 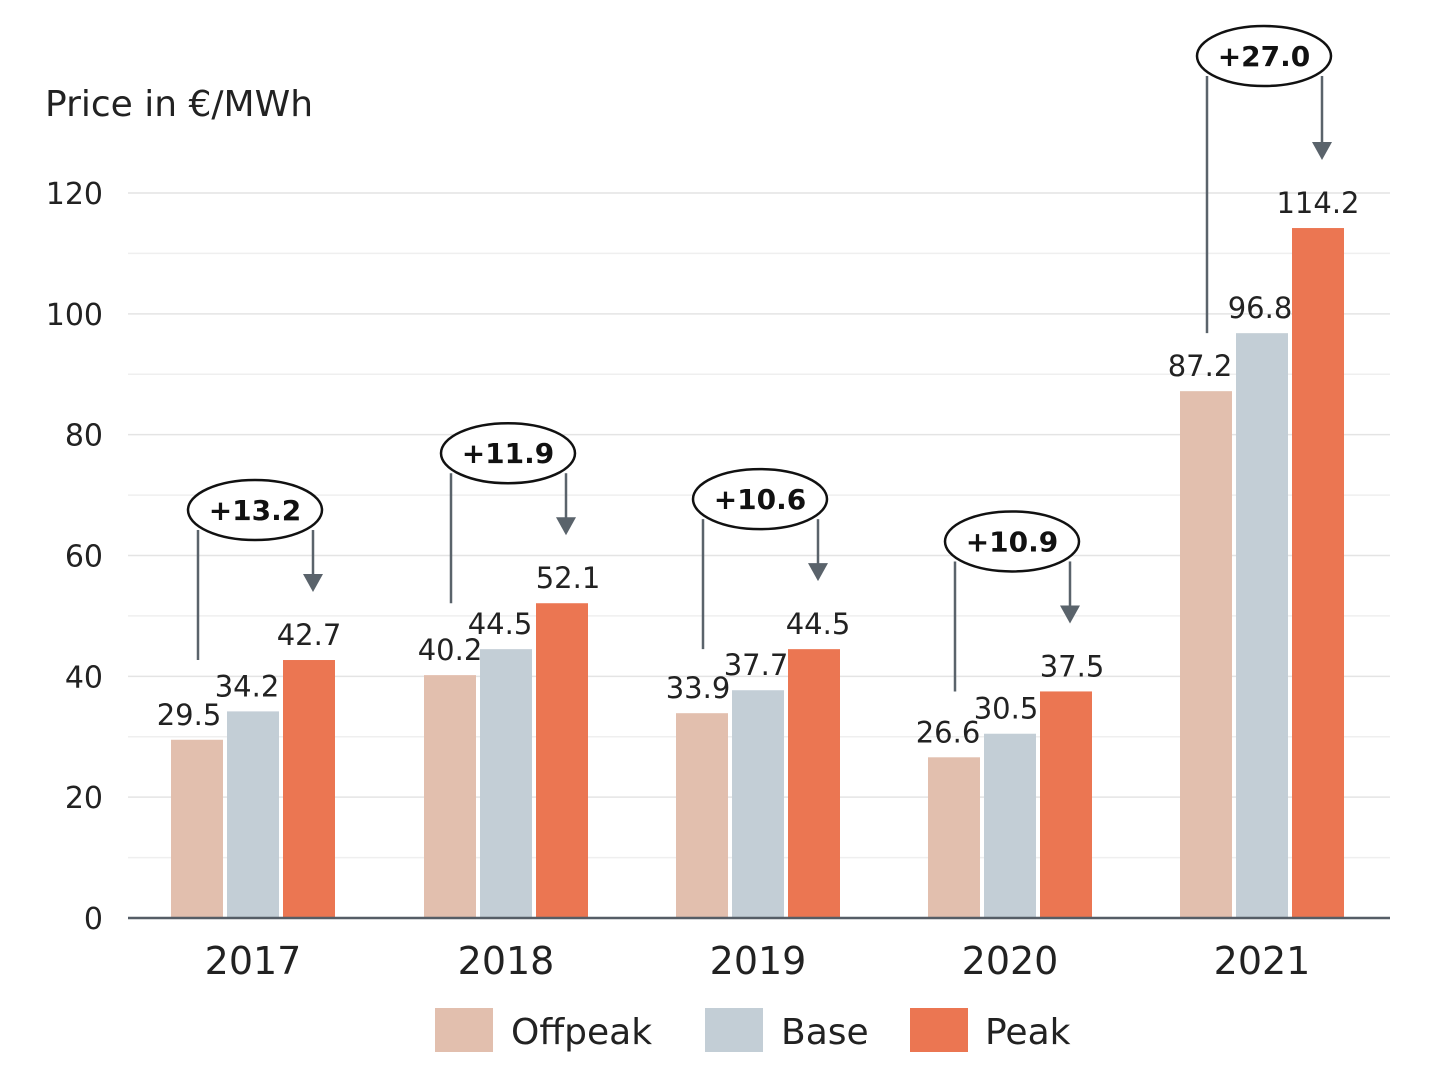 I want to click on y-tick-label: 40, so click(x=84, y=677).